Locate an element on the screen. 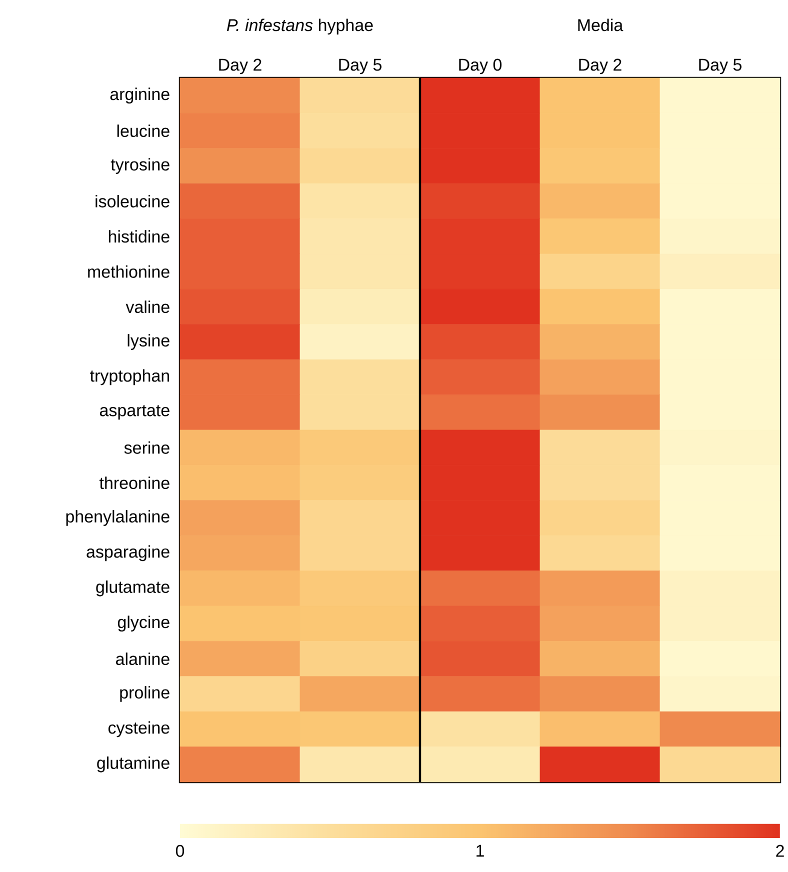 This screenshot has width=788, height=872. text: Media is located at coordinates (601, 25).